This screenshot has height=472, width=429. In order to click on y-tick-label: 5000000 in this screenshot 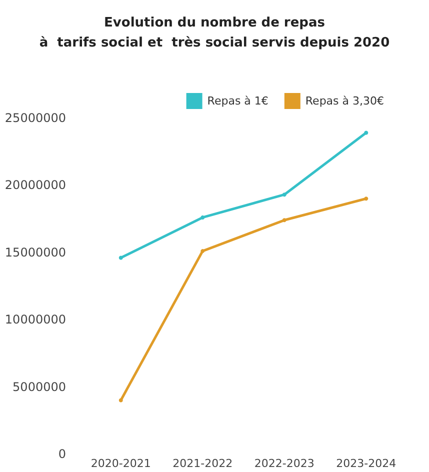, I will do `click(39, 387)`.